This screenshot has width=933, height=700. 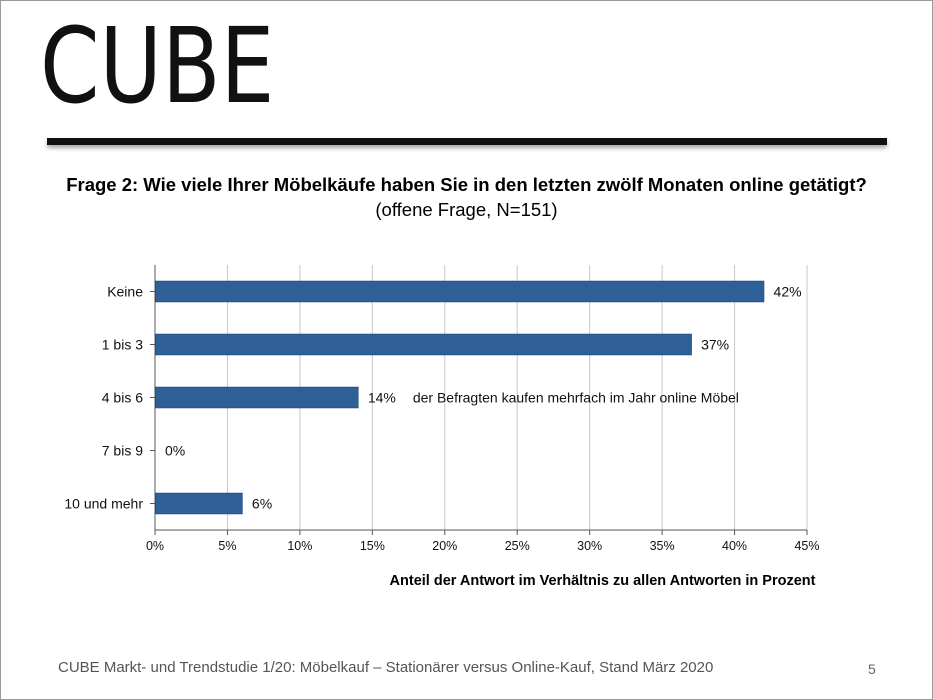 I want to click on question-normal: (offene Frage, N=151), so click(x=466, y=209).